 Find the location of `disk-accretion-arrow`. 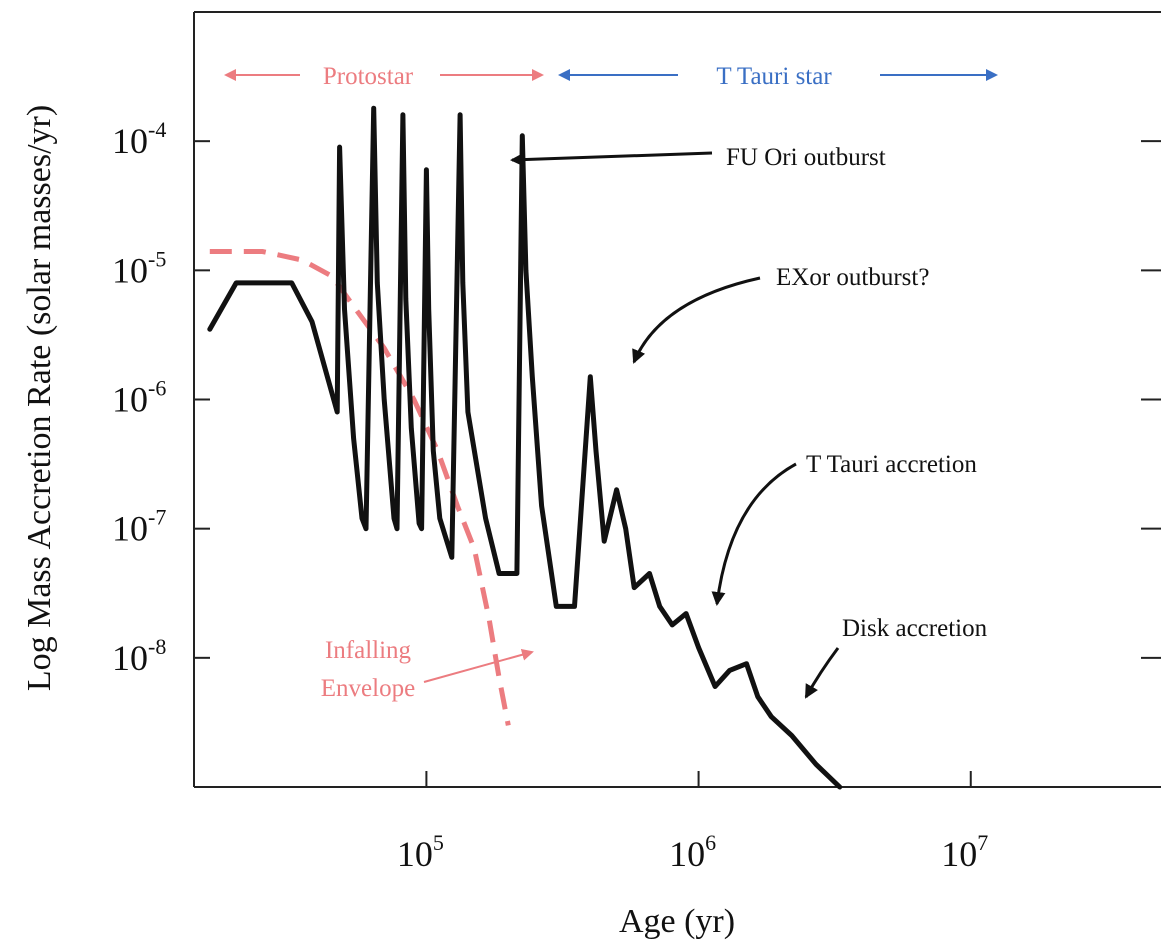

disk-accretion-arrow is located at coordinates (822, 673).